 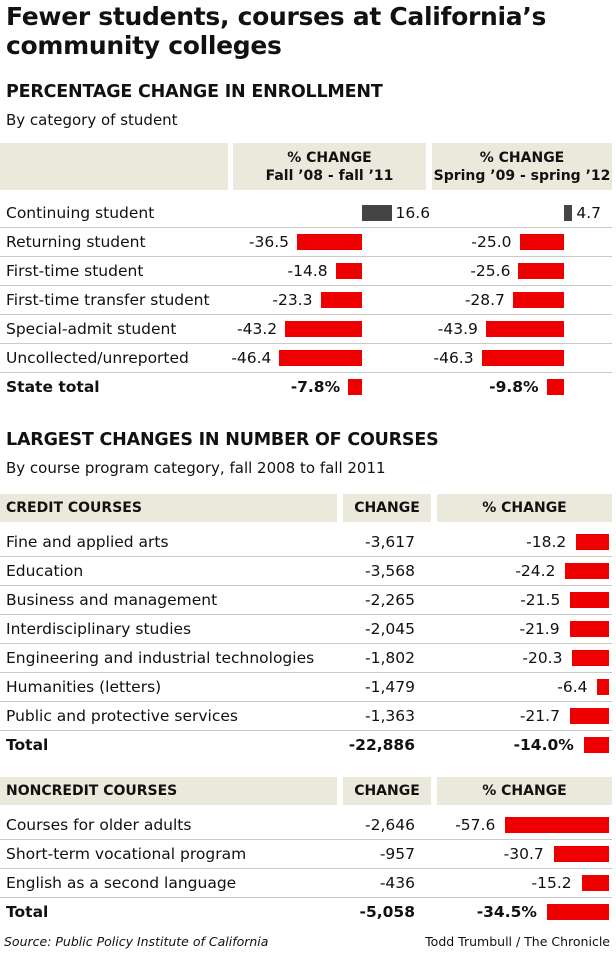 I want to click on table-row: Returning student -36.5 -25.0, so click(x=306, y=242).